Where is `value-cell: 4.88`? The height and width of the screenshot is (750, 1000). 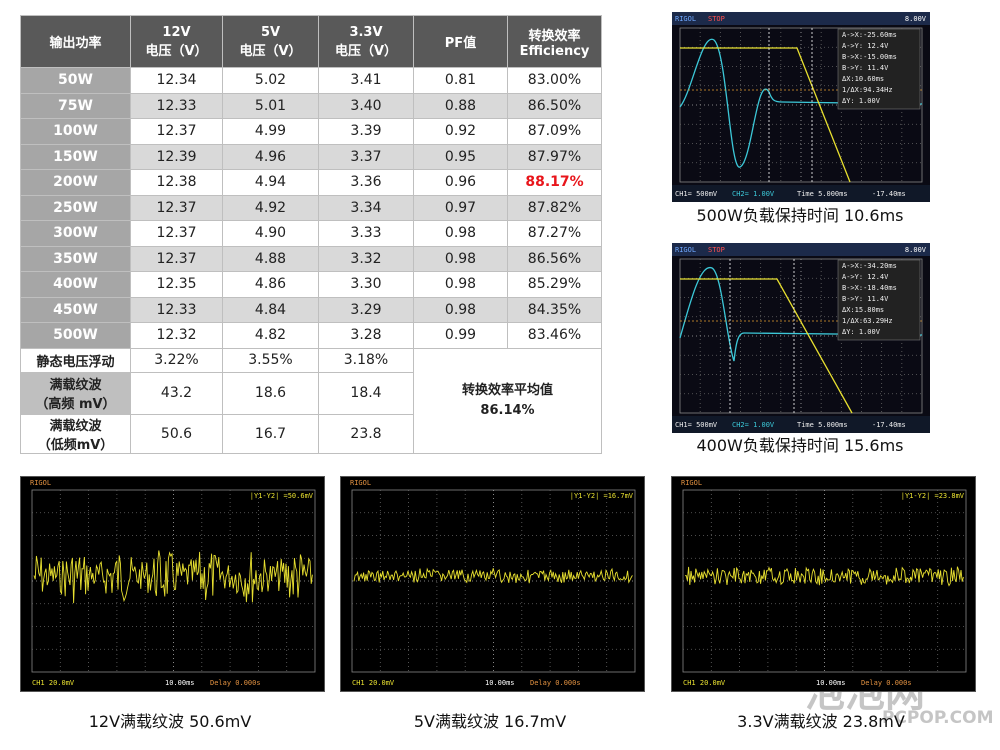 value-cell: 4.88 is located at coordinates (270, 258).